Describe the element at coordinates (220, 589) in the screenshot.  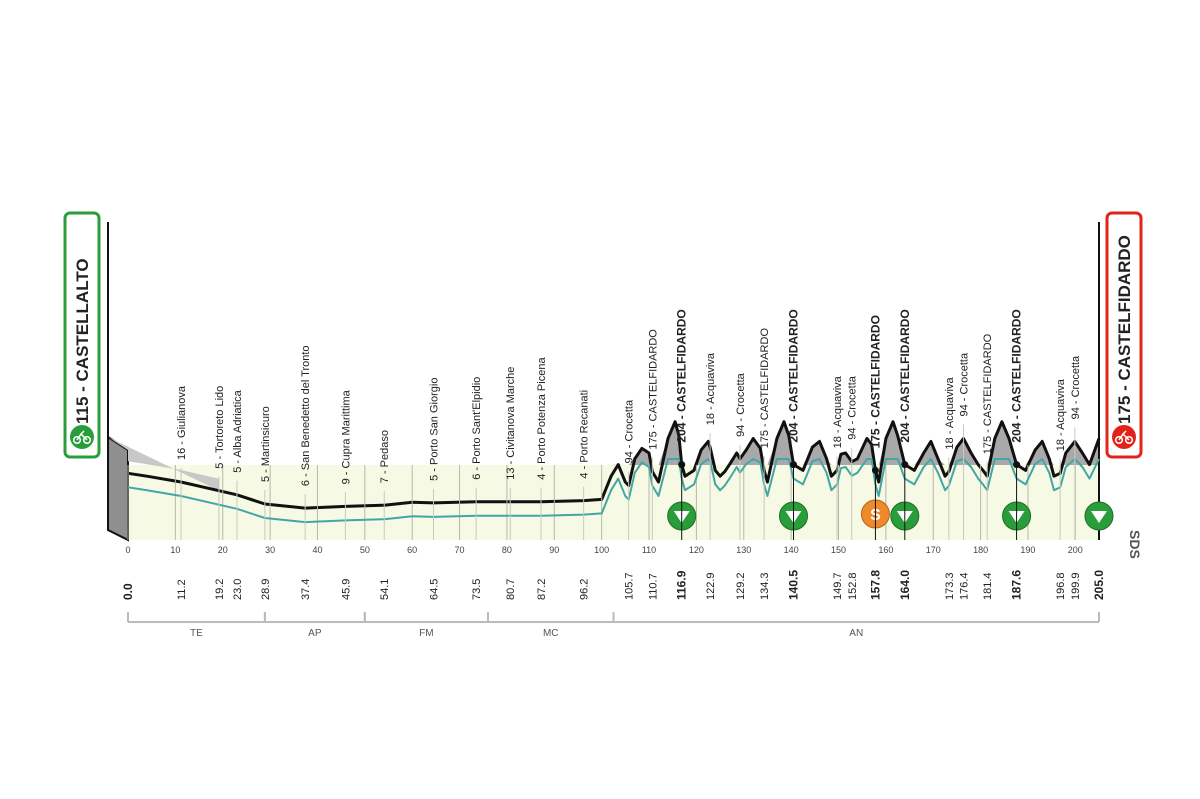
I see `km-label: 19.2` at that location.